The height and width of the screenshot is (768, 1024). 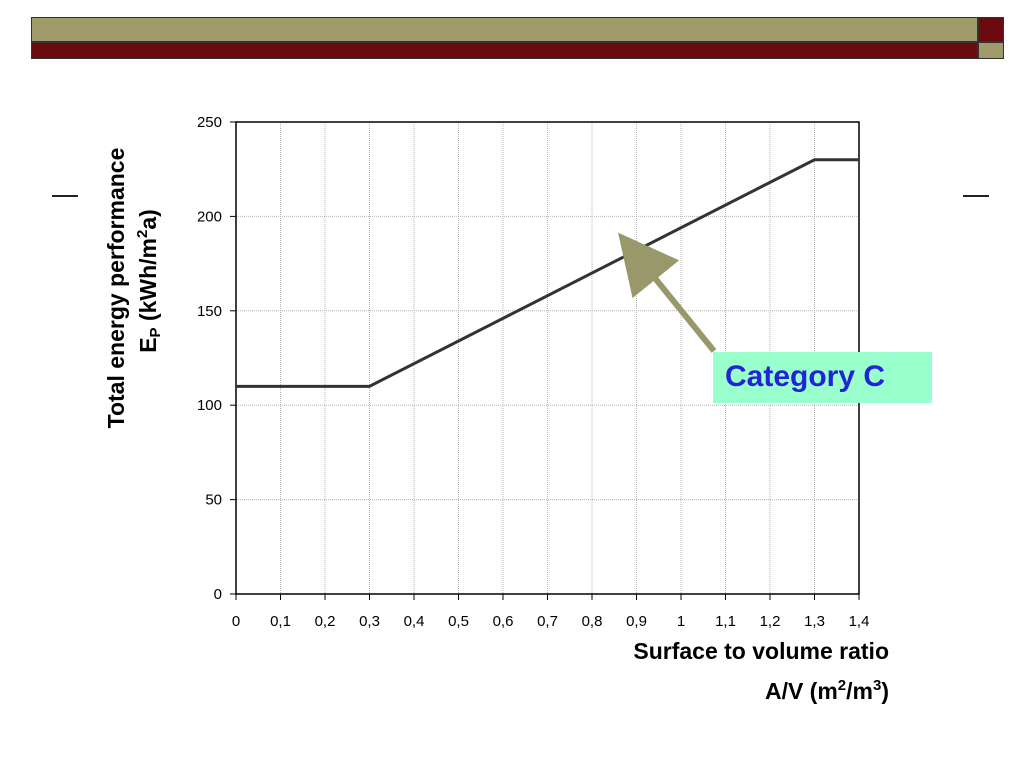 I want to click on x-tick-label: 0,3, so click(x=369, y=621).